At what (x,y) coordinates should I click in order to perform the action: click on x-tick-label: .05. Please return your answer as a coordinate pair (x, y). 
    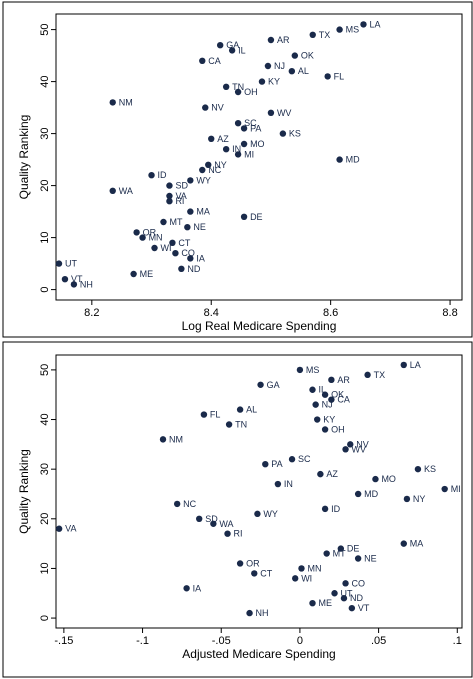
    Looking at the image, I should click on (378, 641).